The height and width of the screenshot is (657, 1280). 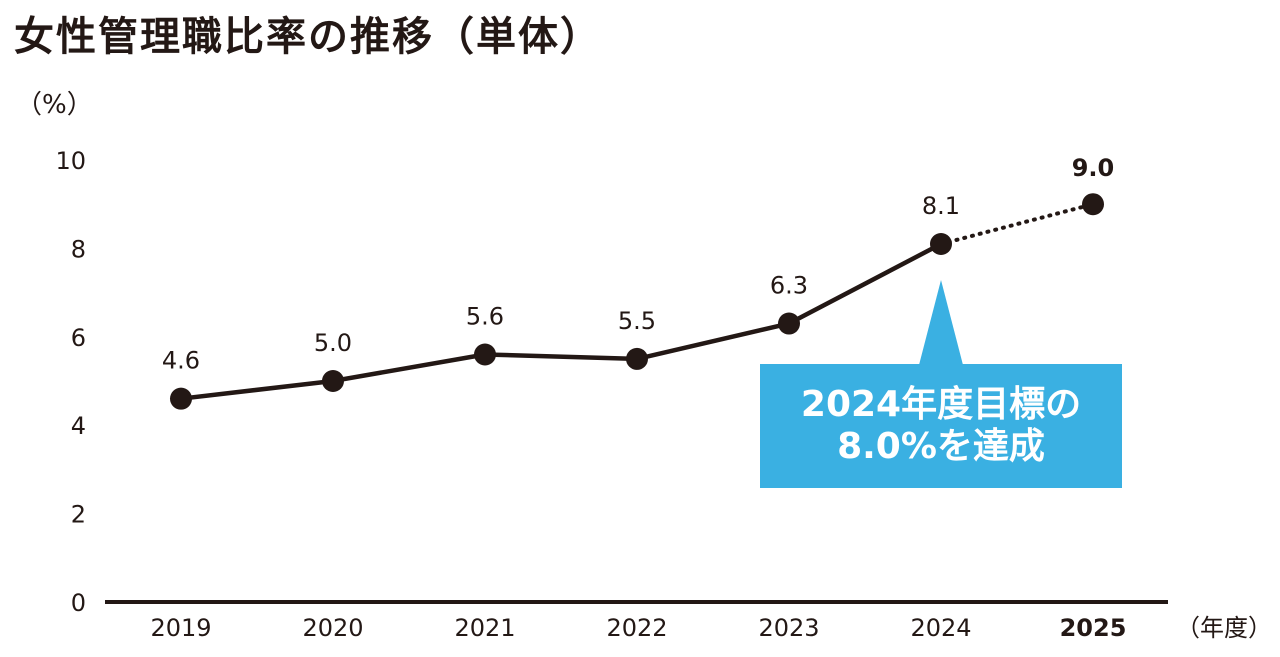 I want to click on x-tick-label: 2024, so click(x=940, y=628).